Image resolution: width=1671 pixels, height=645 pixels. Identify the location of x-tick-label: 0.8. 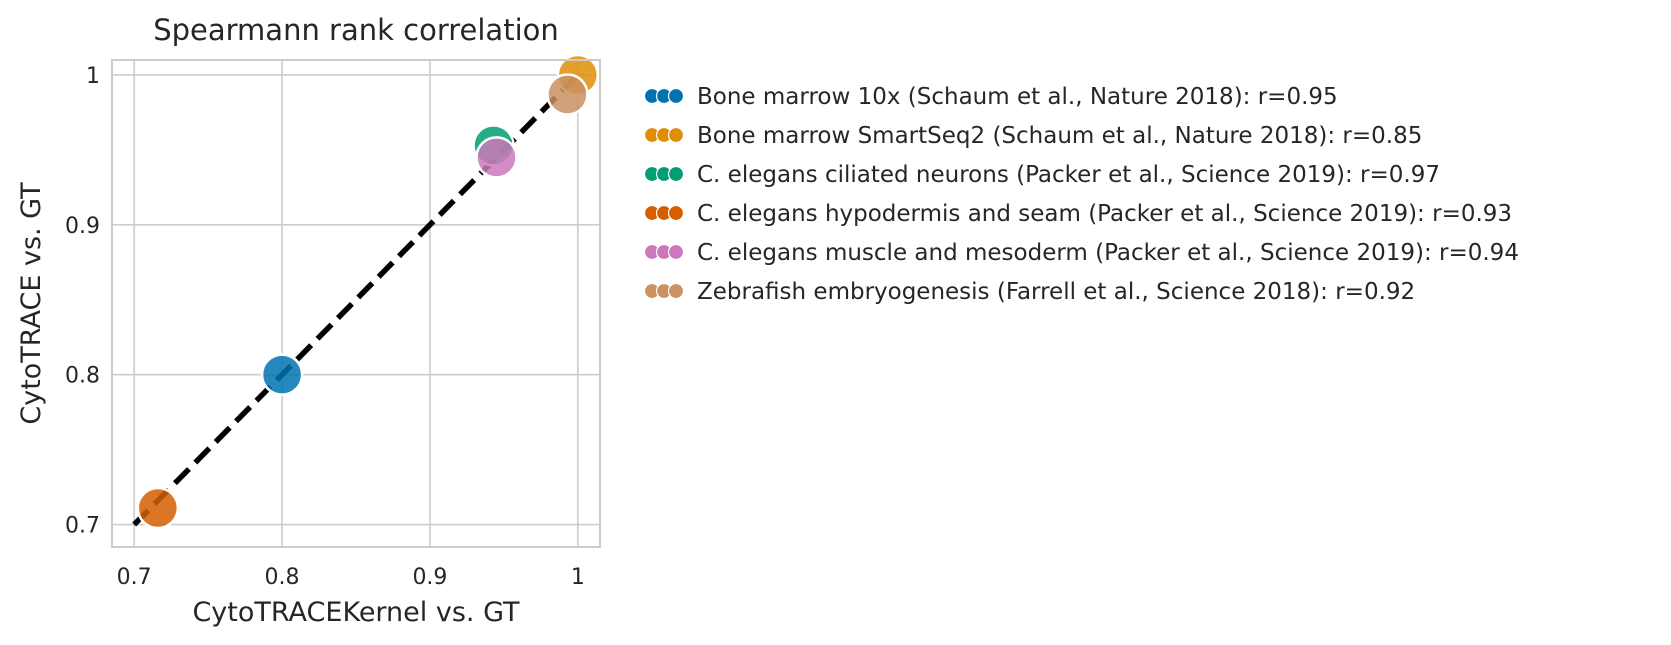
(282, 577).